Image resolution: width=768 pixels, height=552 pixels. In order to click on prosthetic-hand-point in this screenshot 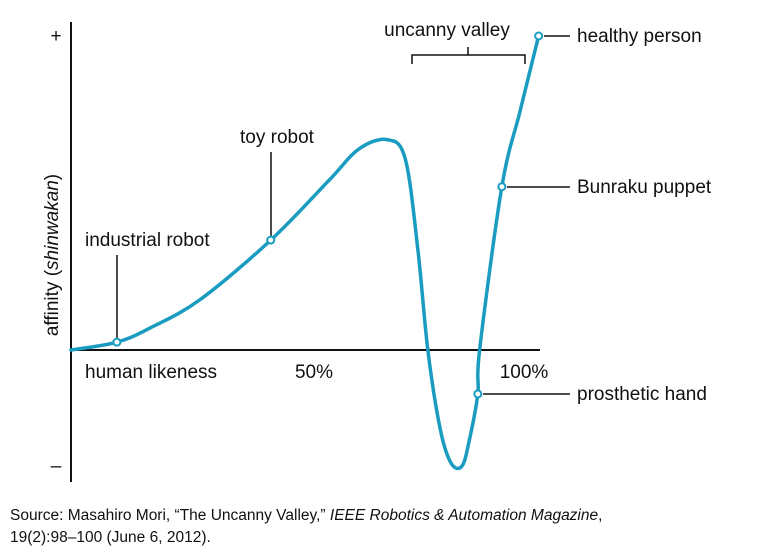, I will do `click(478, 394)`.